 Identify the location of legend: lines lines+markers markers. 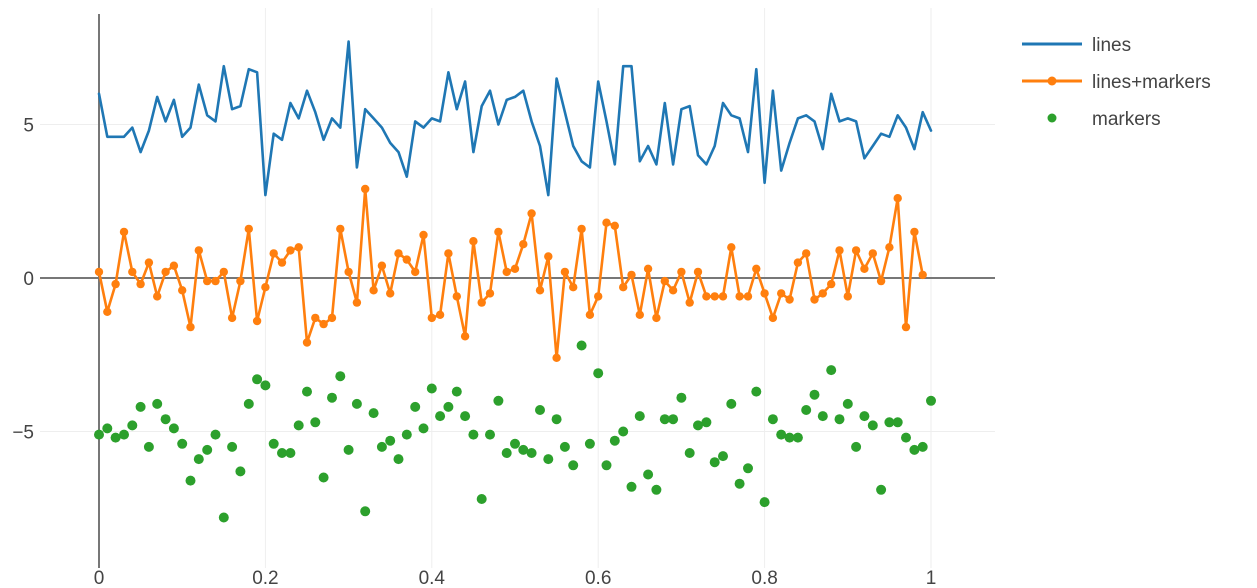
(1116, 82).